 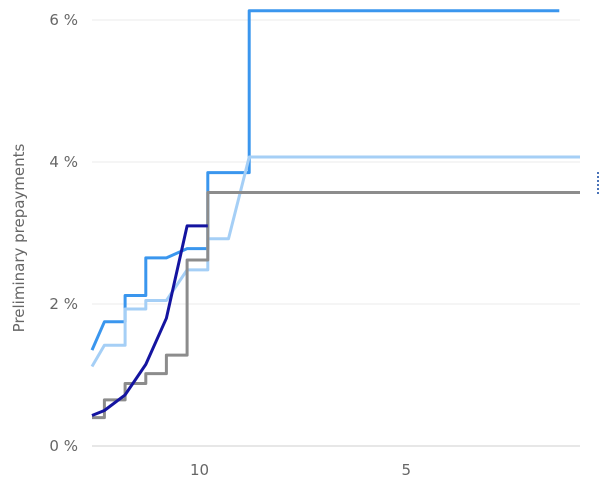 What do you see at coordinates (63, 446) in the screenshot?
I see `y-tick-label: 0 %` at bounding box center [63, 446].